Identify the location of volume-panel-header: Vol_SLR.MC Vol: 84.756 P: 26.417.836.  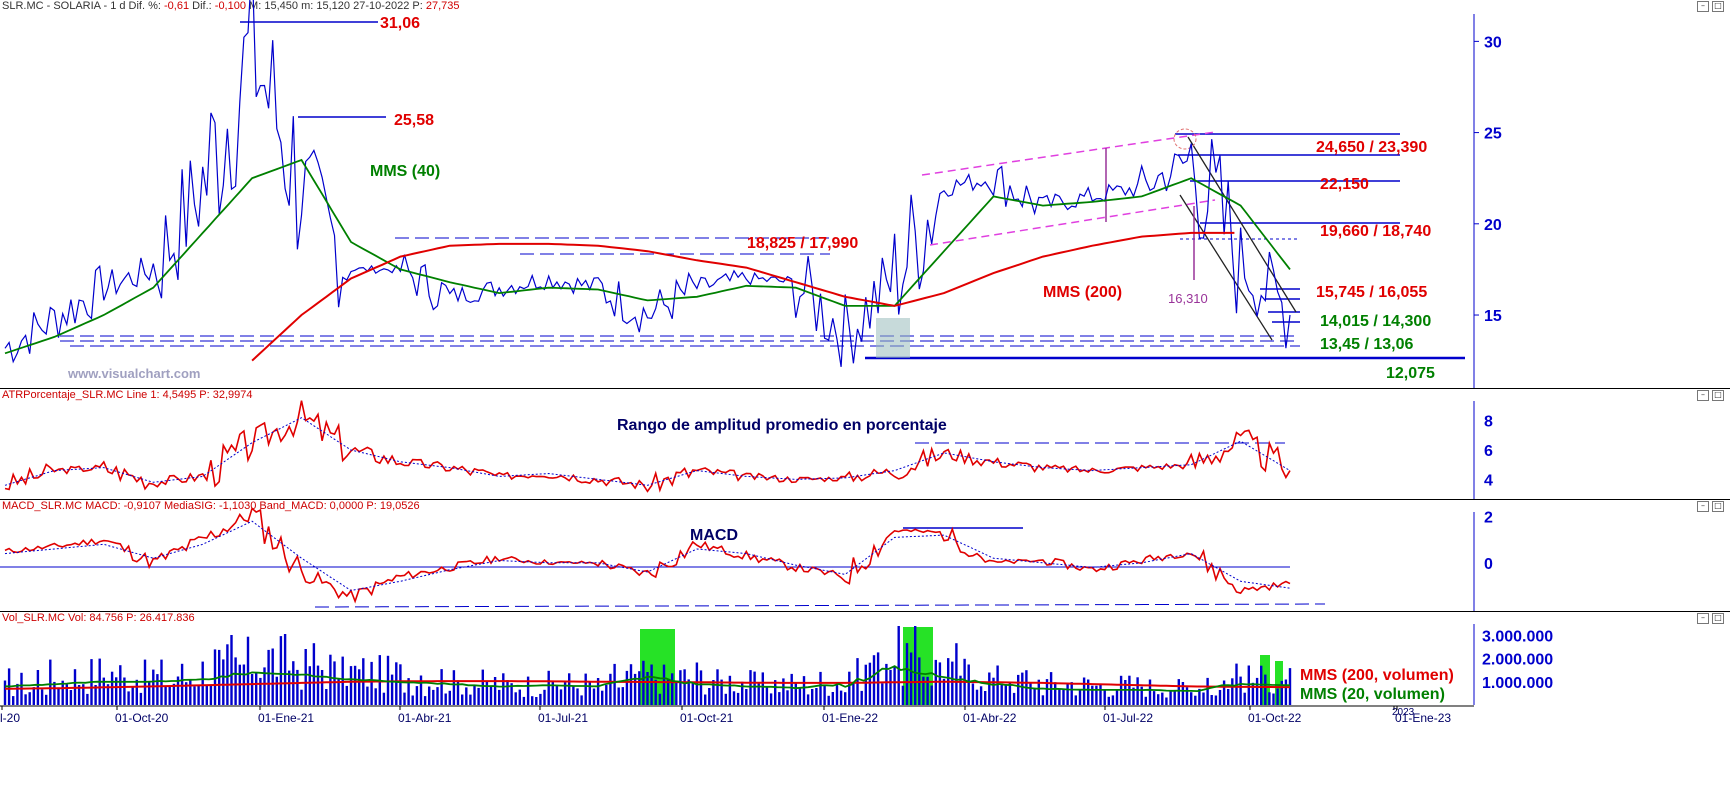
(98, 618).